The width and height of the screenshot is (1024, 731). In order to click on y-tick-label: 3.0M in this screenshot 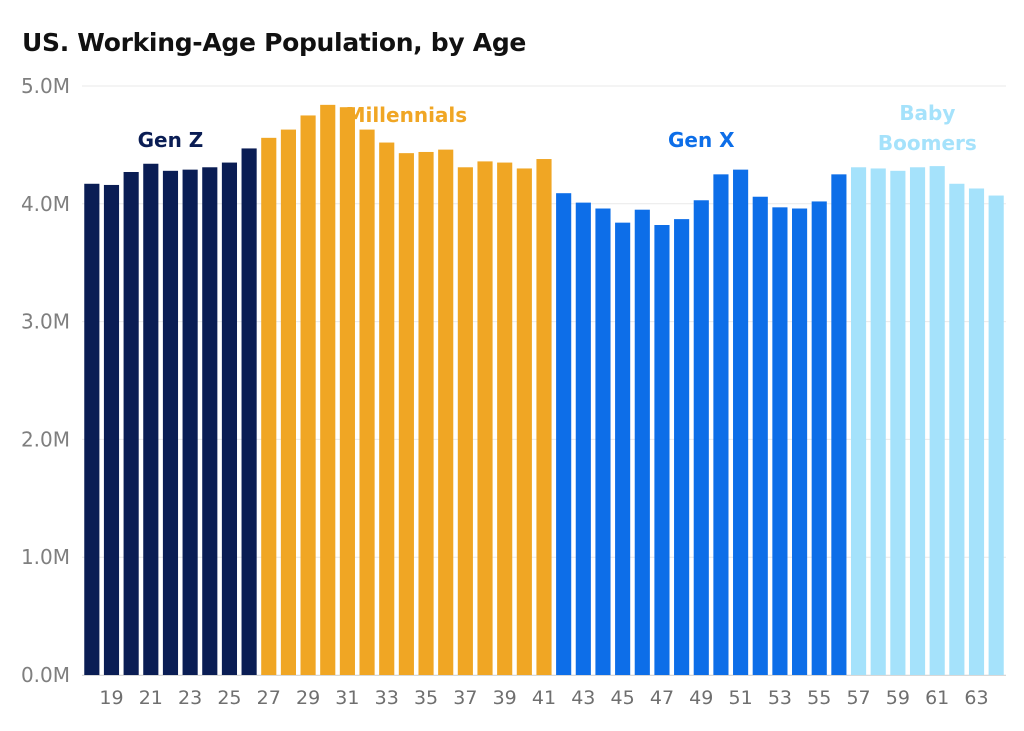, I will do `click(45, 322)`.